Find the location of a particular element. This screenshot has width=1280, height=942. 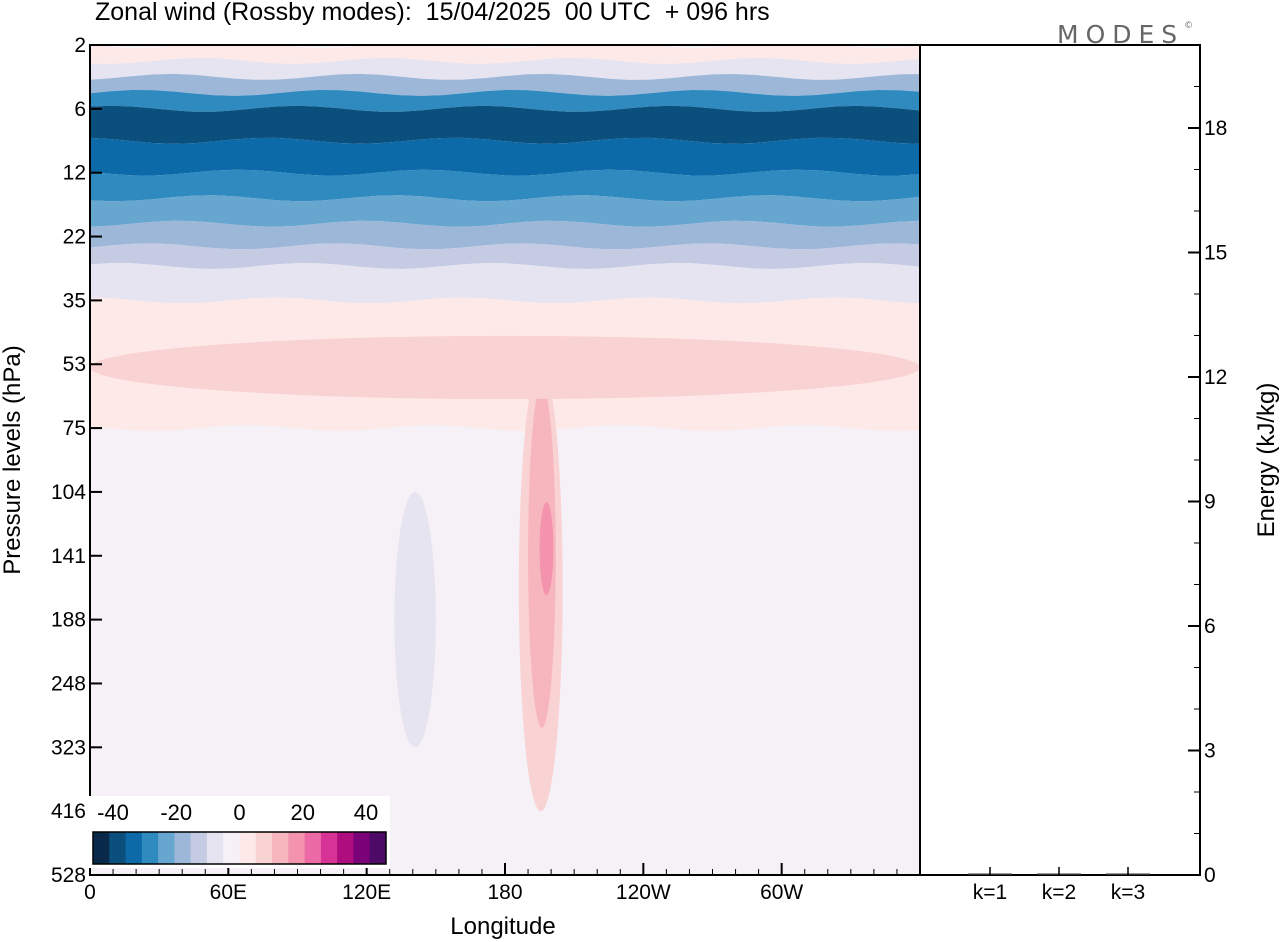

x-axis: 0 60E 120E 180 120W 60W is located at coordinates (491, 883).